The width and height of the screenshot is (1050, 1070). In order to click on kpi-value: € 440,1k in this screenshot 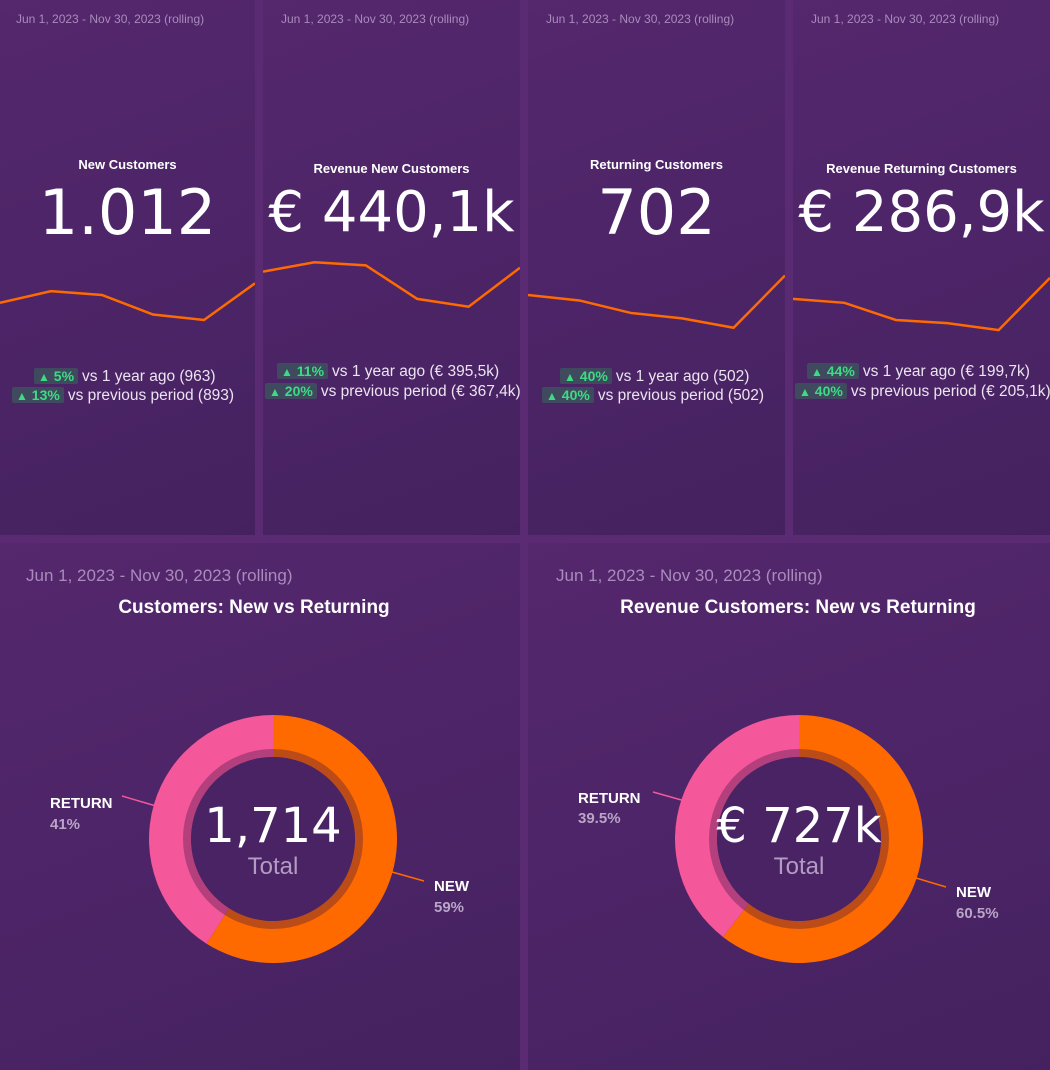, I will do `click(391, 212)`.